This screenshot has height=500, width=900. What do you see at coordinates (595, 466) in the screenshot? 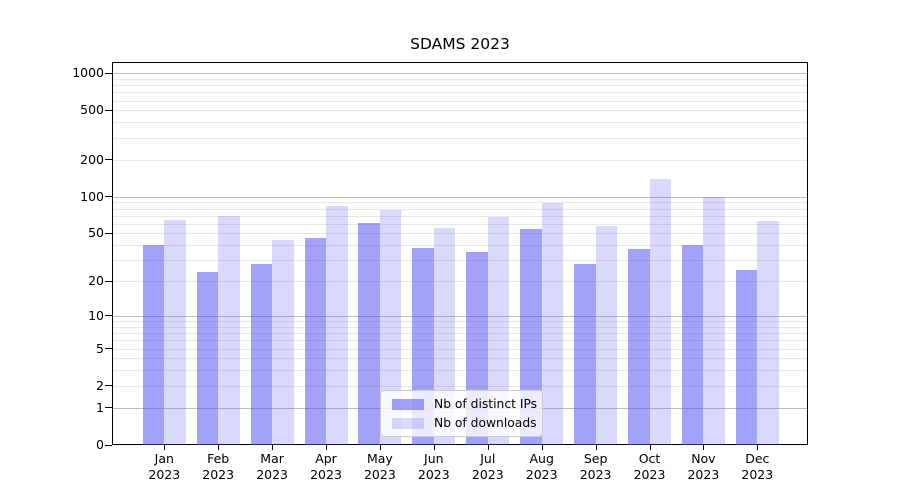
I see `x-tick-label: Sep 2023` at bounding box center [595, 466].